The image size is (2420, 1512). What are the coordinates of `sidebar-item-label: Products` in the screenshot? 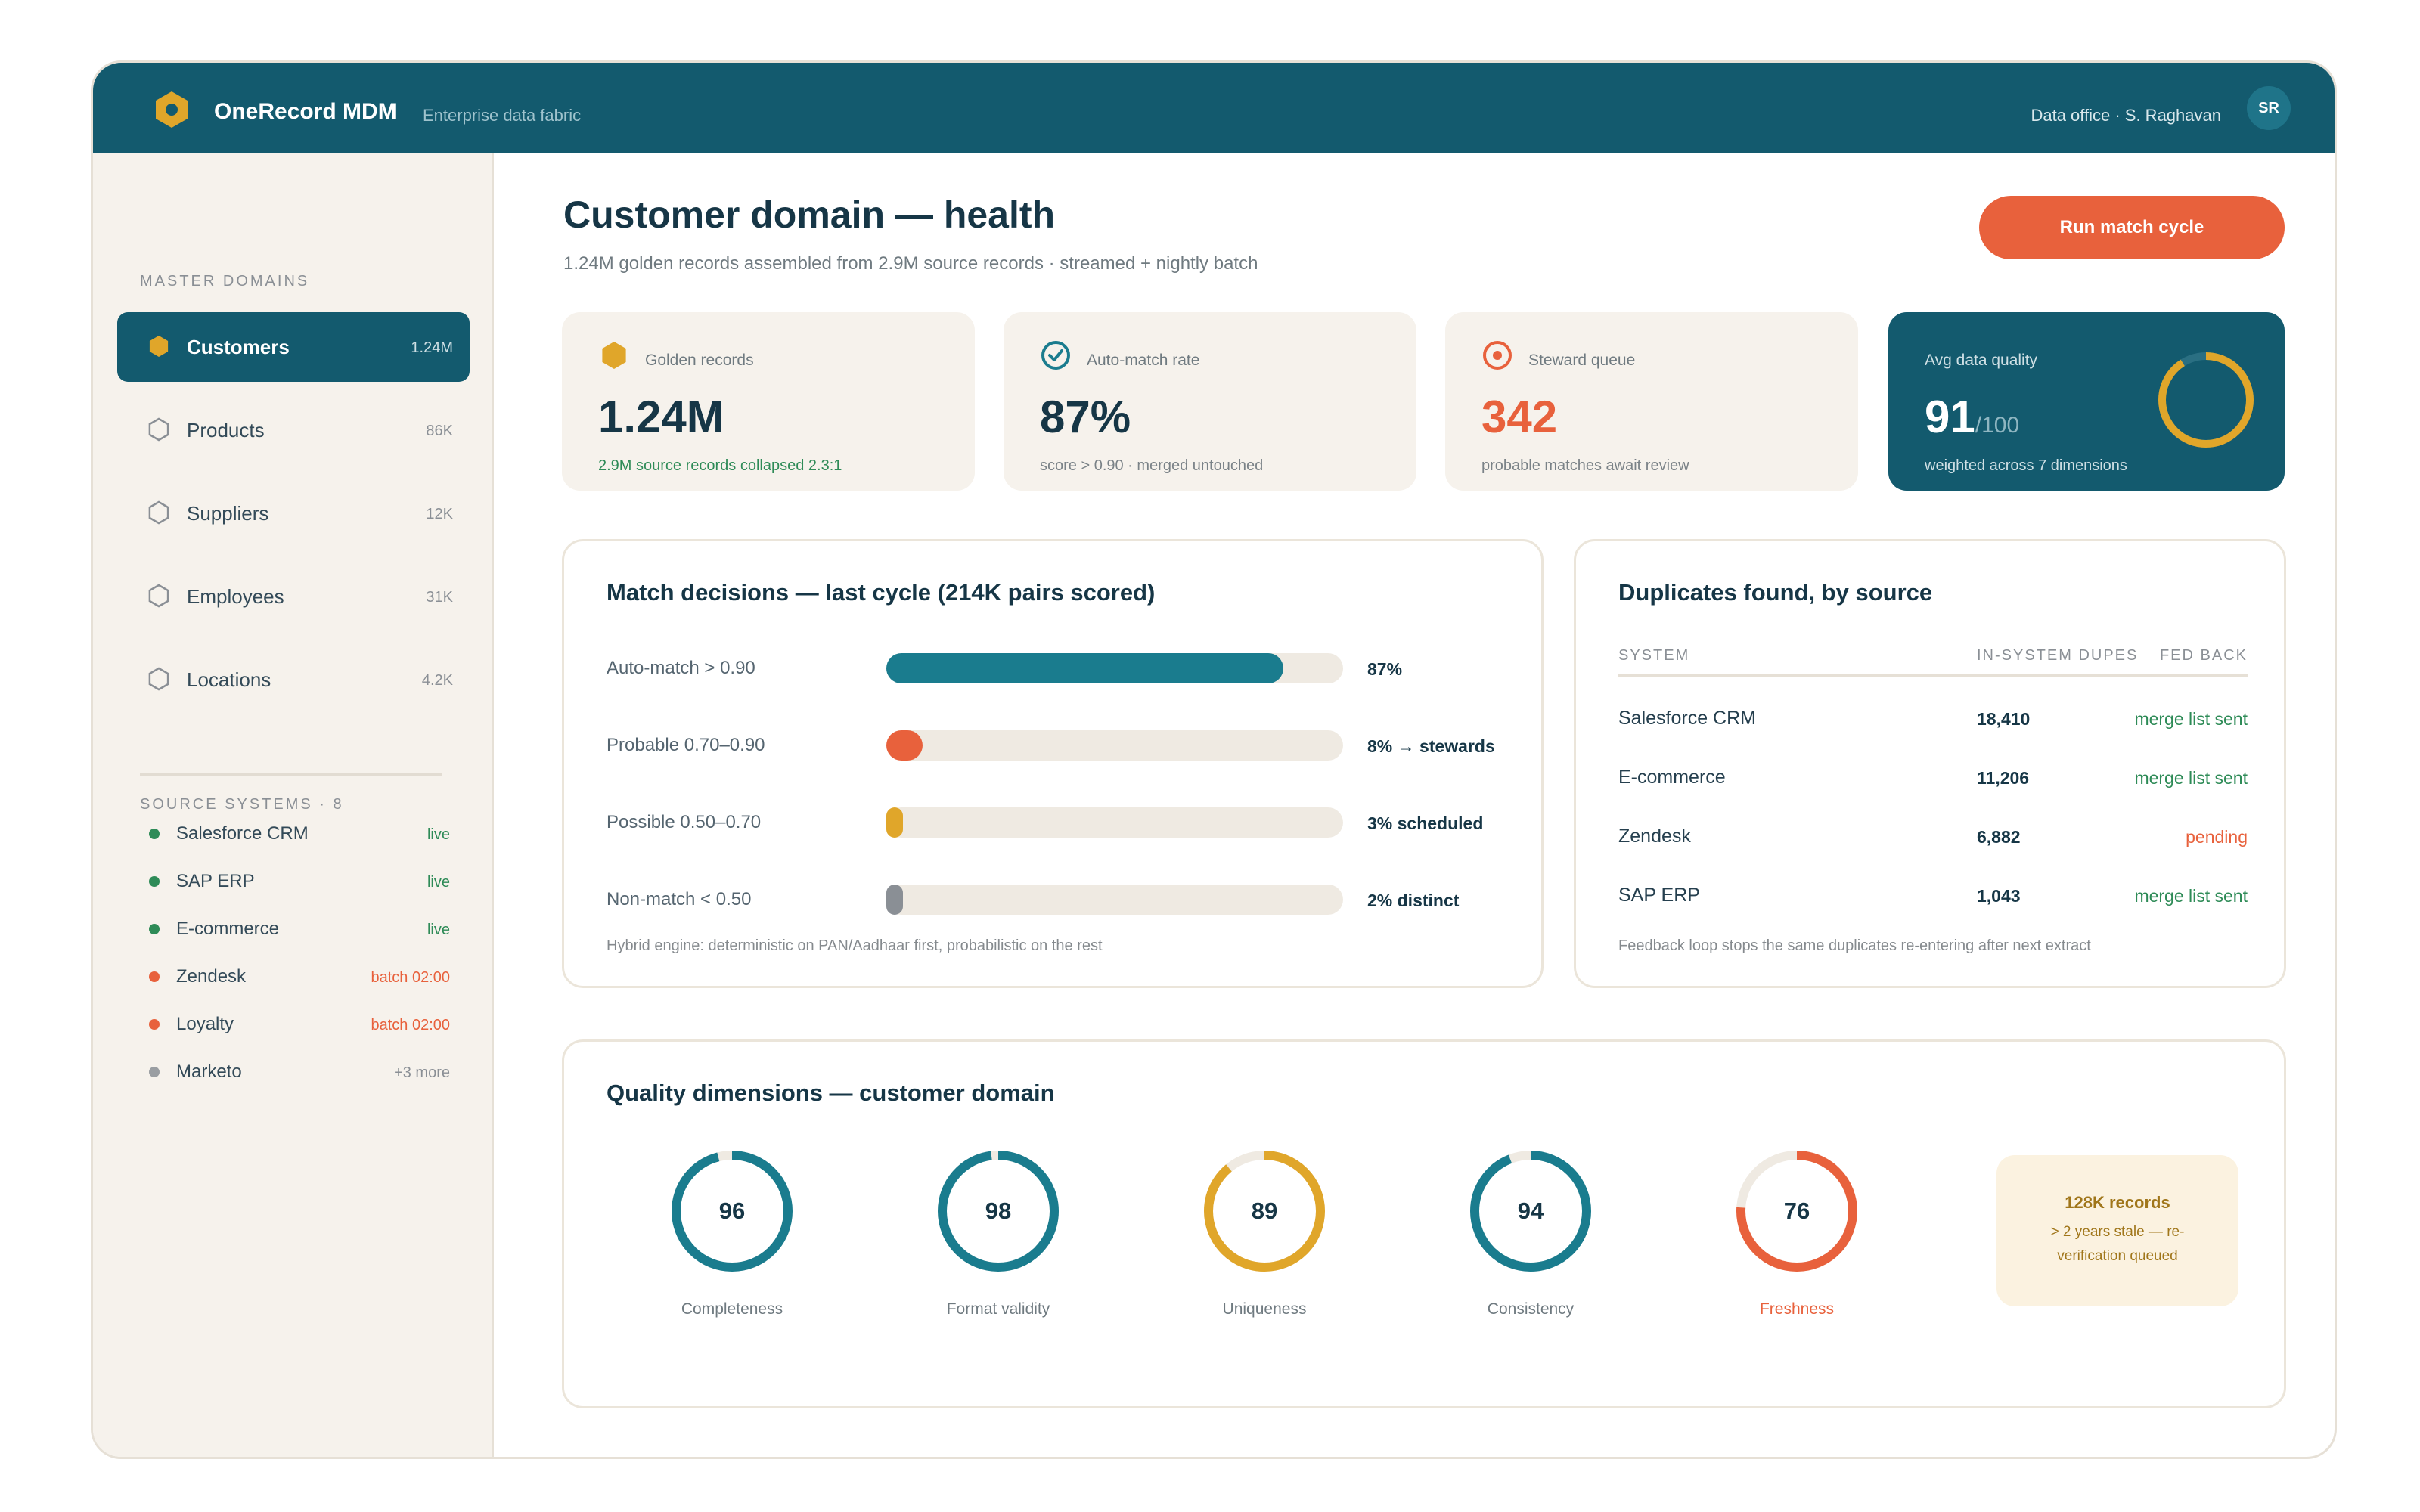 It's located at (226, 430).